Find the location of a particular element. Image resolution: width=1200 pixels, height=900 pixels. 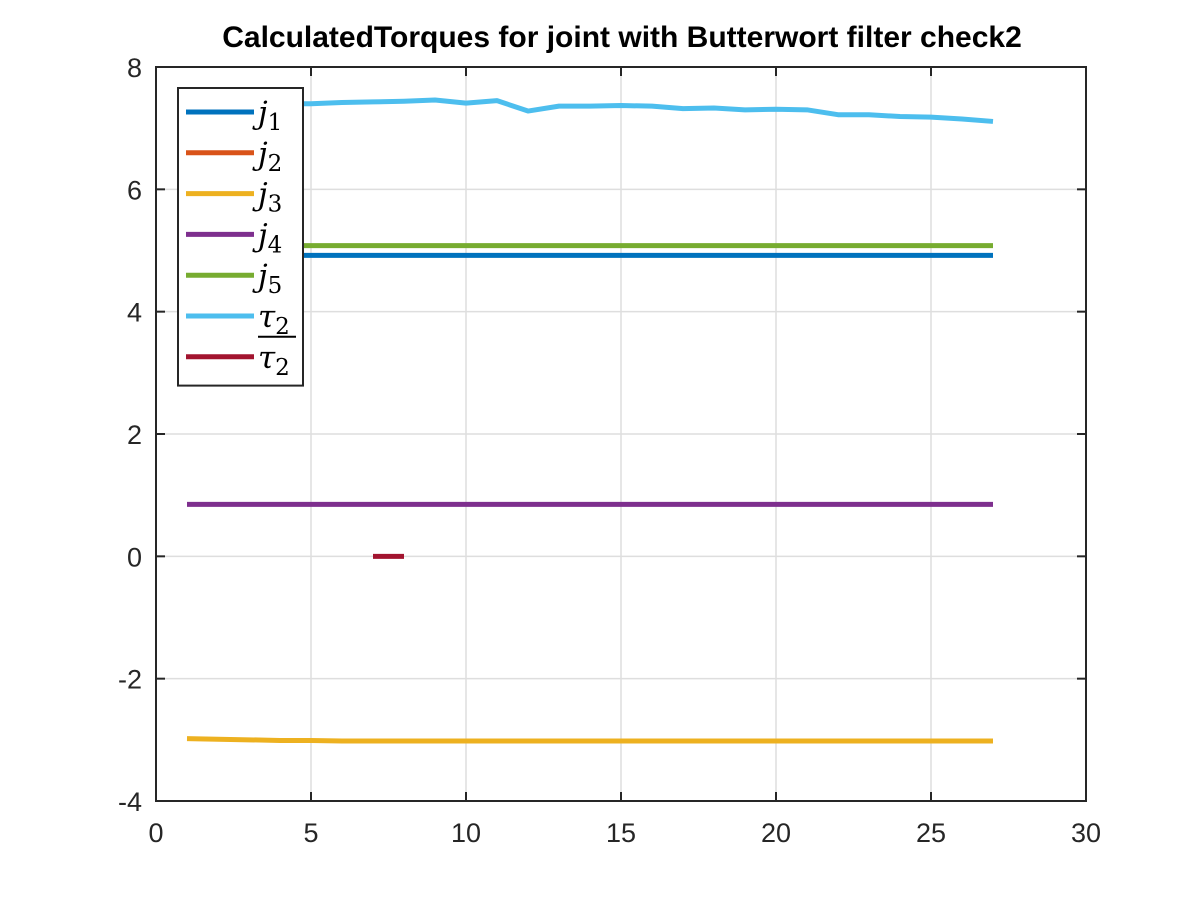

legend-item-6: τ2 is located at coordinates (238, 319).